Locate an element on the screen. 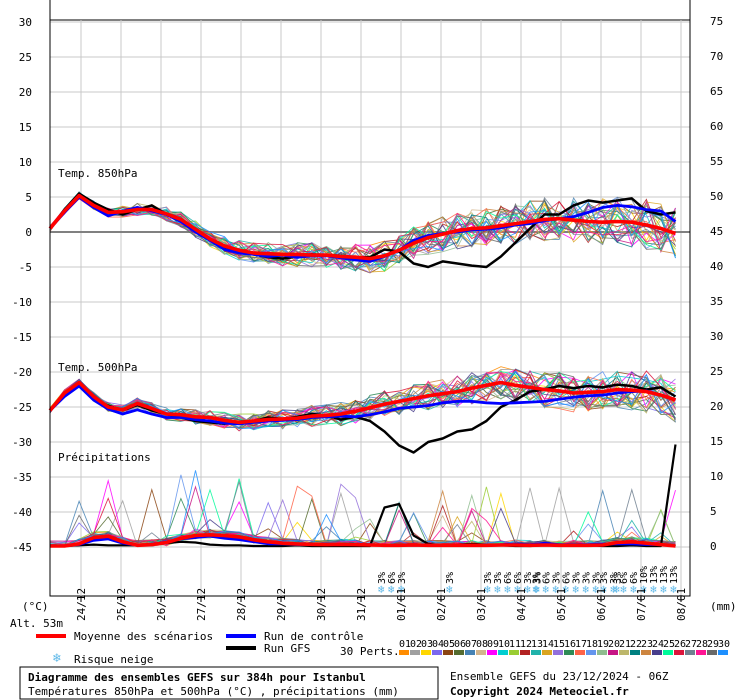  pert-legend-label: 29 is located at coordinates (713, 644).